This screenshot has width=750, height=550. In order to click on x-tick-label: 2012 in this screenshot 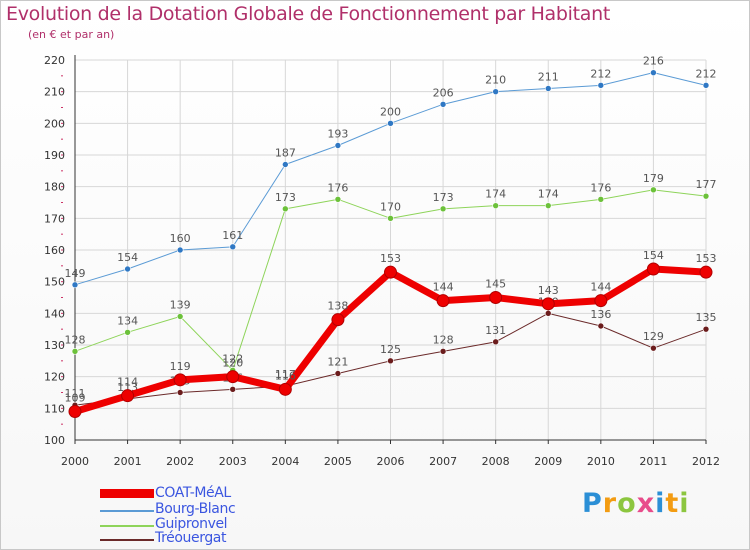, I will do `click(706, 461)`.